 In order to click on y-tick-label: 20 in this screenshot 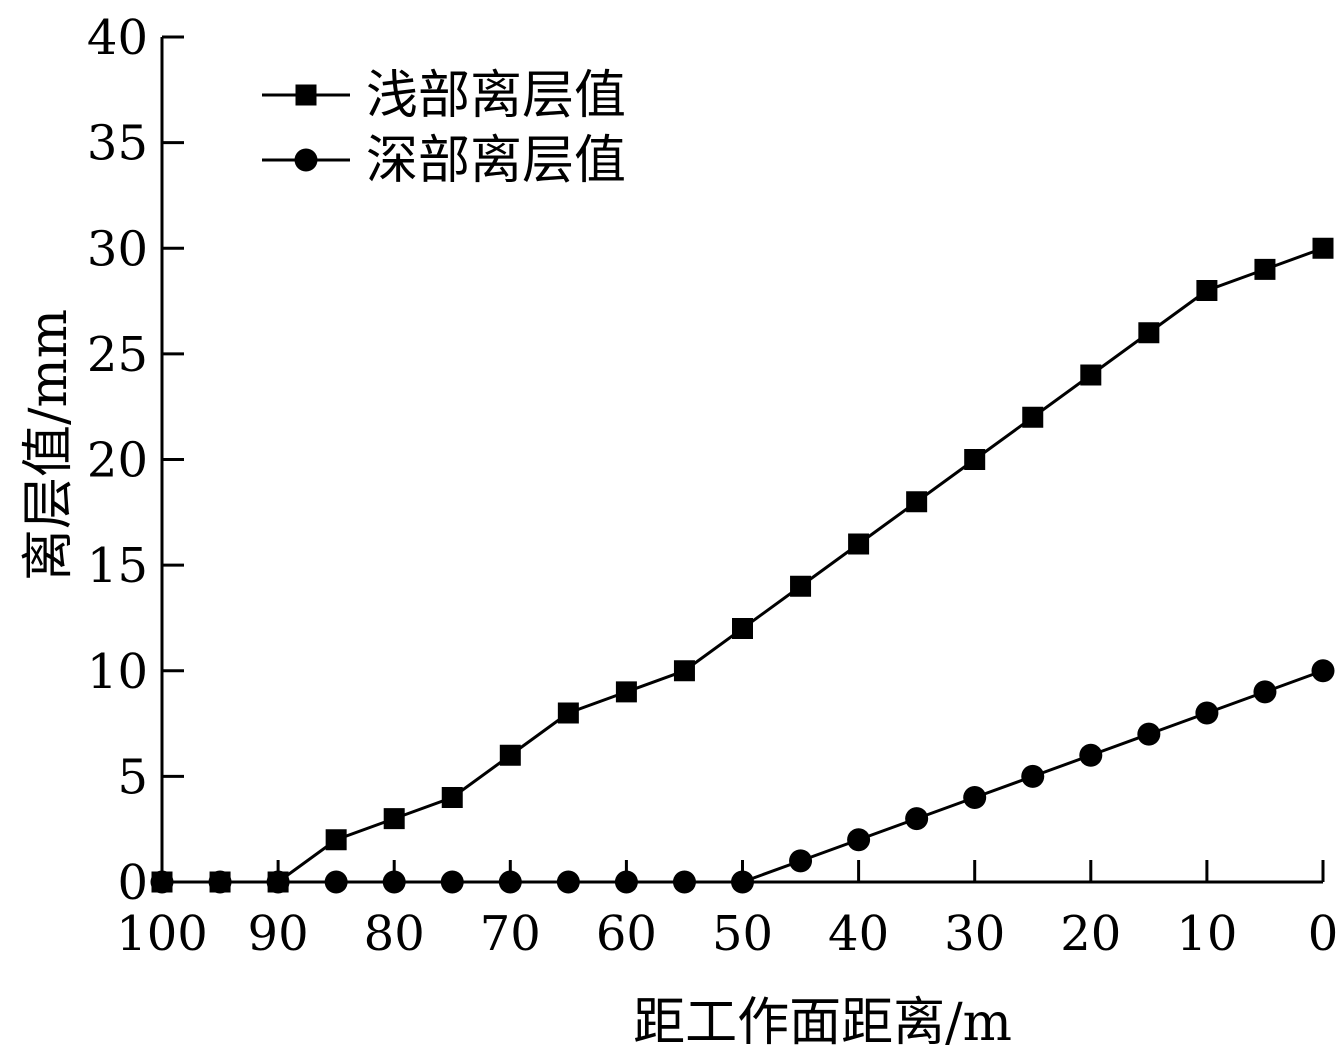, I will do `click(117, 461)`.